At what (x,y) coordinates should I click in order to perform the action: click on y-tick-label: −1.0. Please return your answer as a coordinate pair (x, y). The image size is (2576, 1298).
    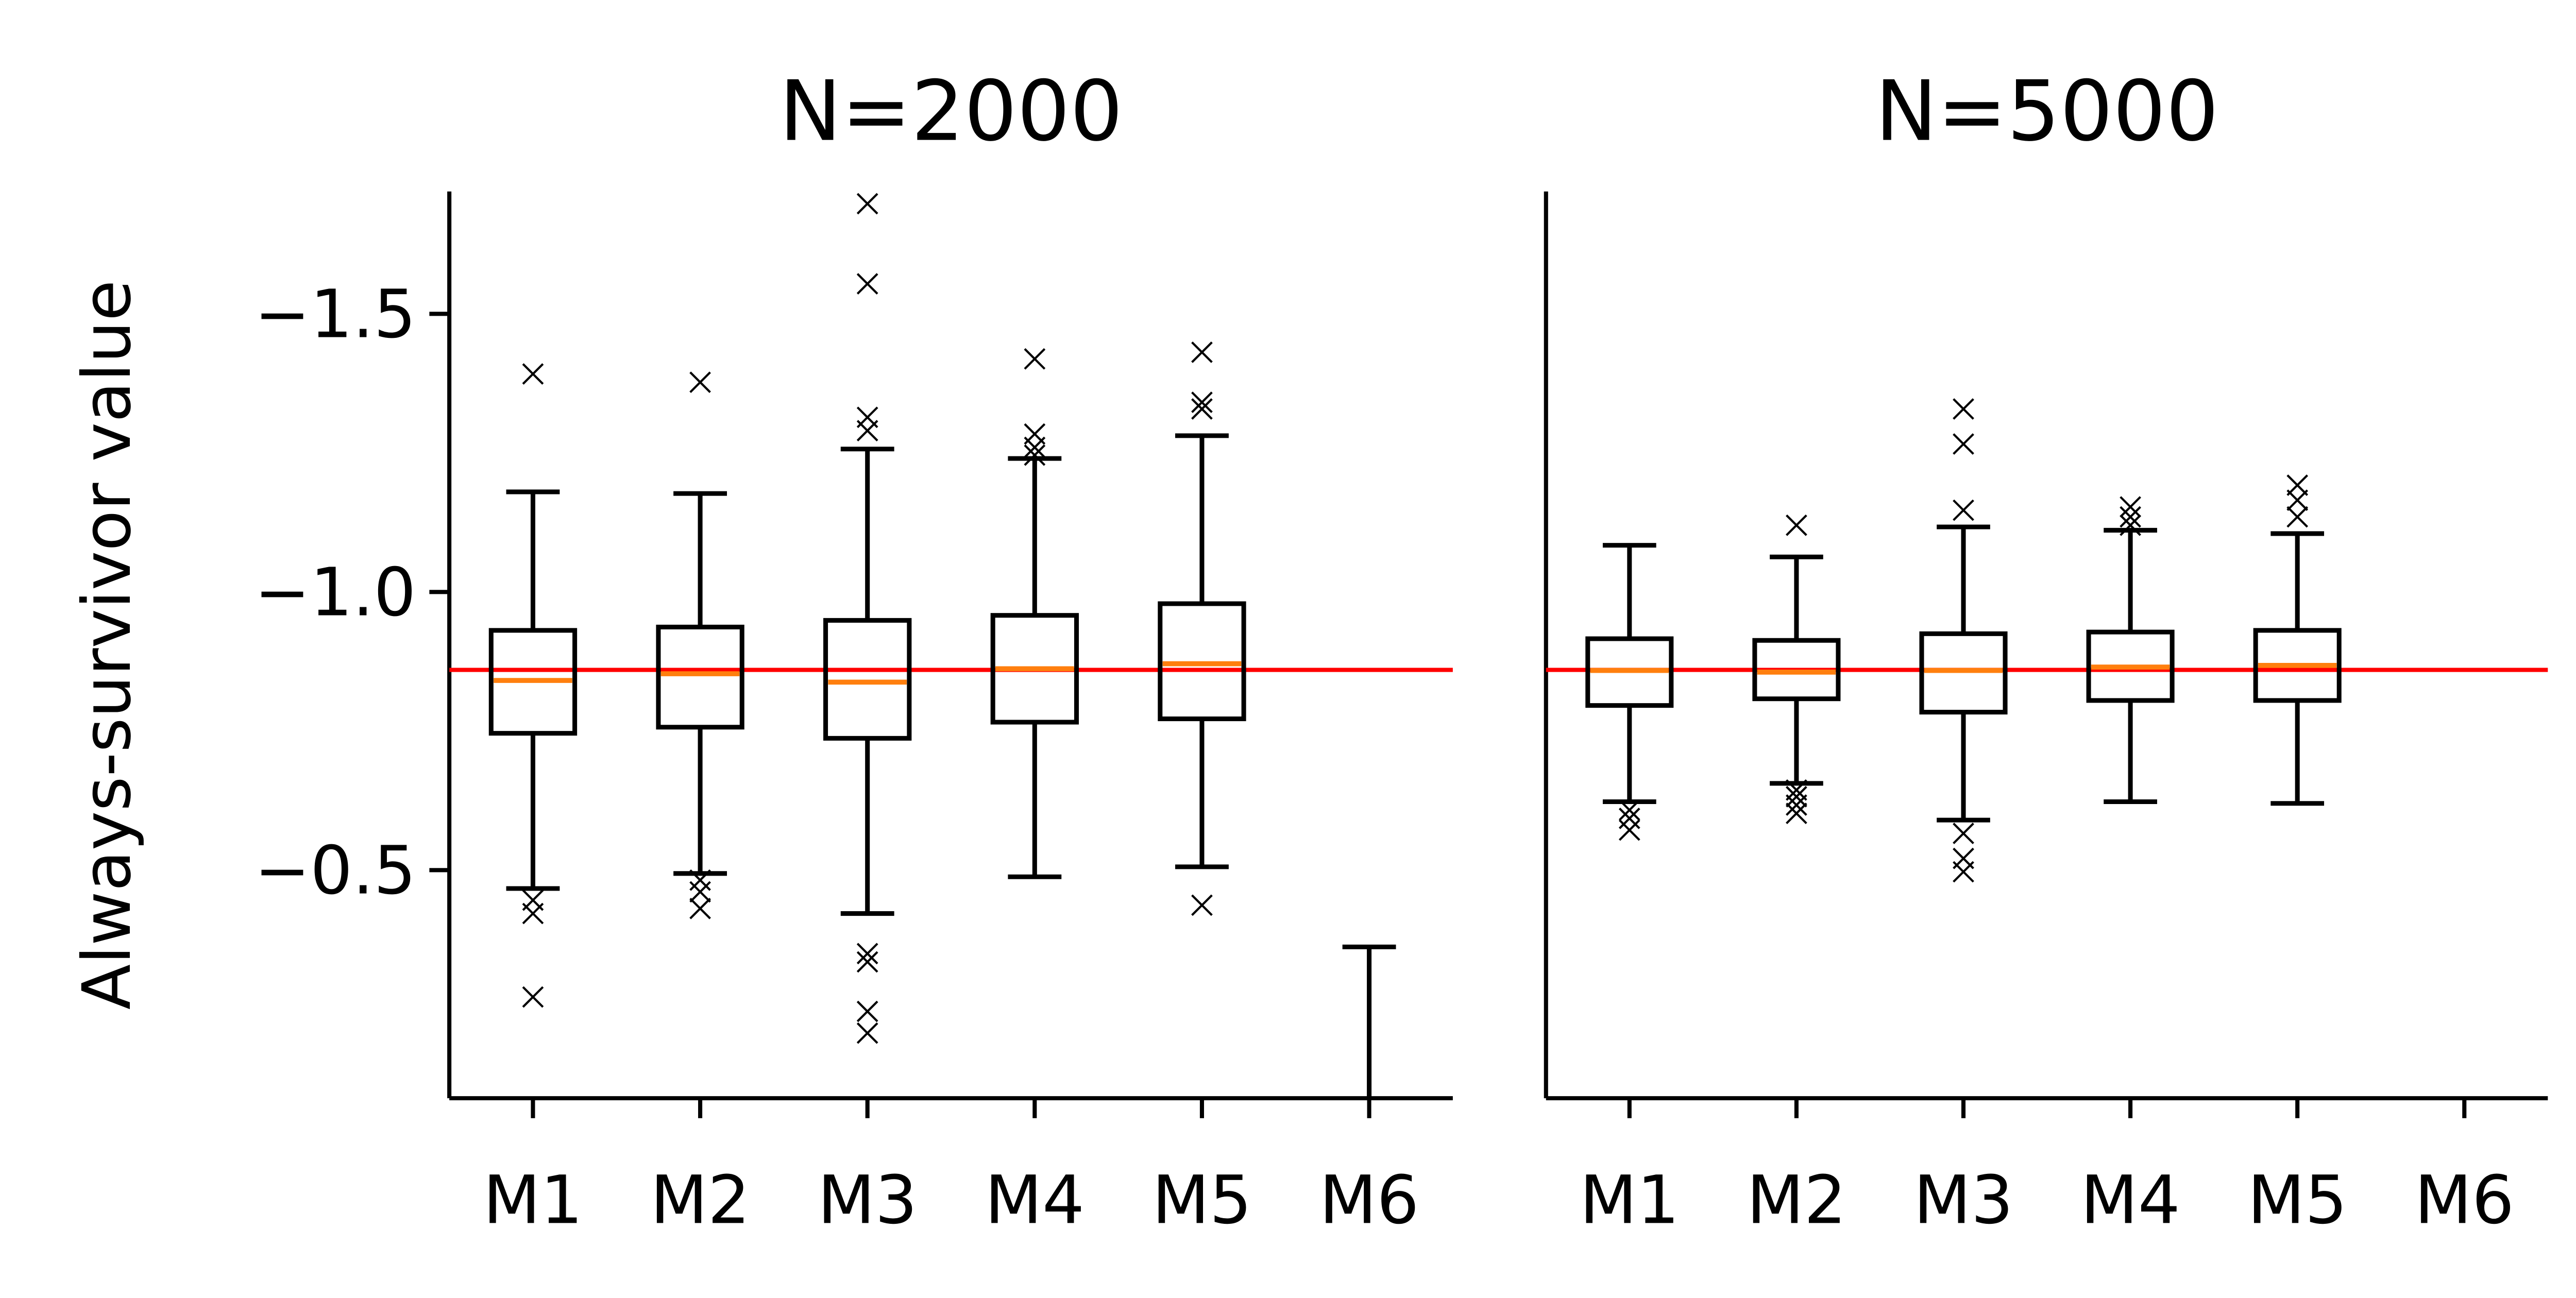
    Looking at the image, I should click on (335, 592).